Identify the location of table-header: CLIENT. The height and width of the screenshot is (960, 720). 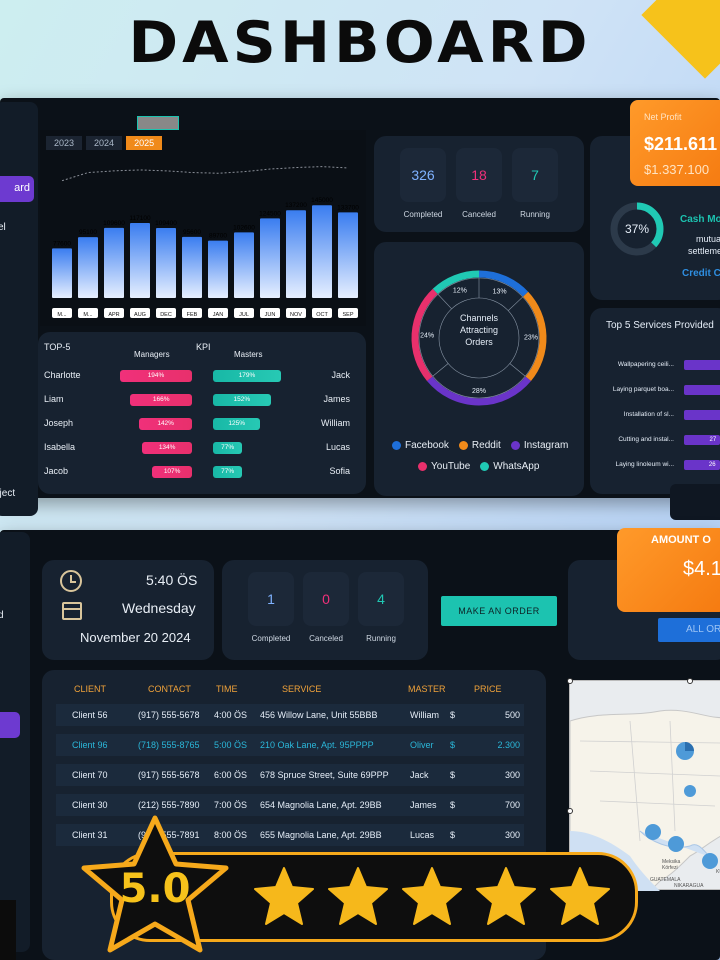
(90, 689).